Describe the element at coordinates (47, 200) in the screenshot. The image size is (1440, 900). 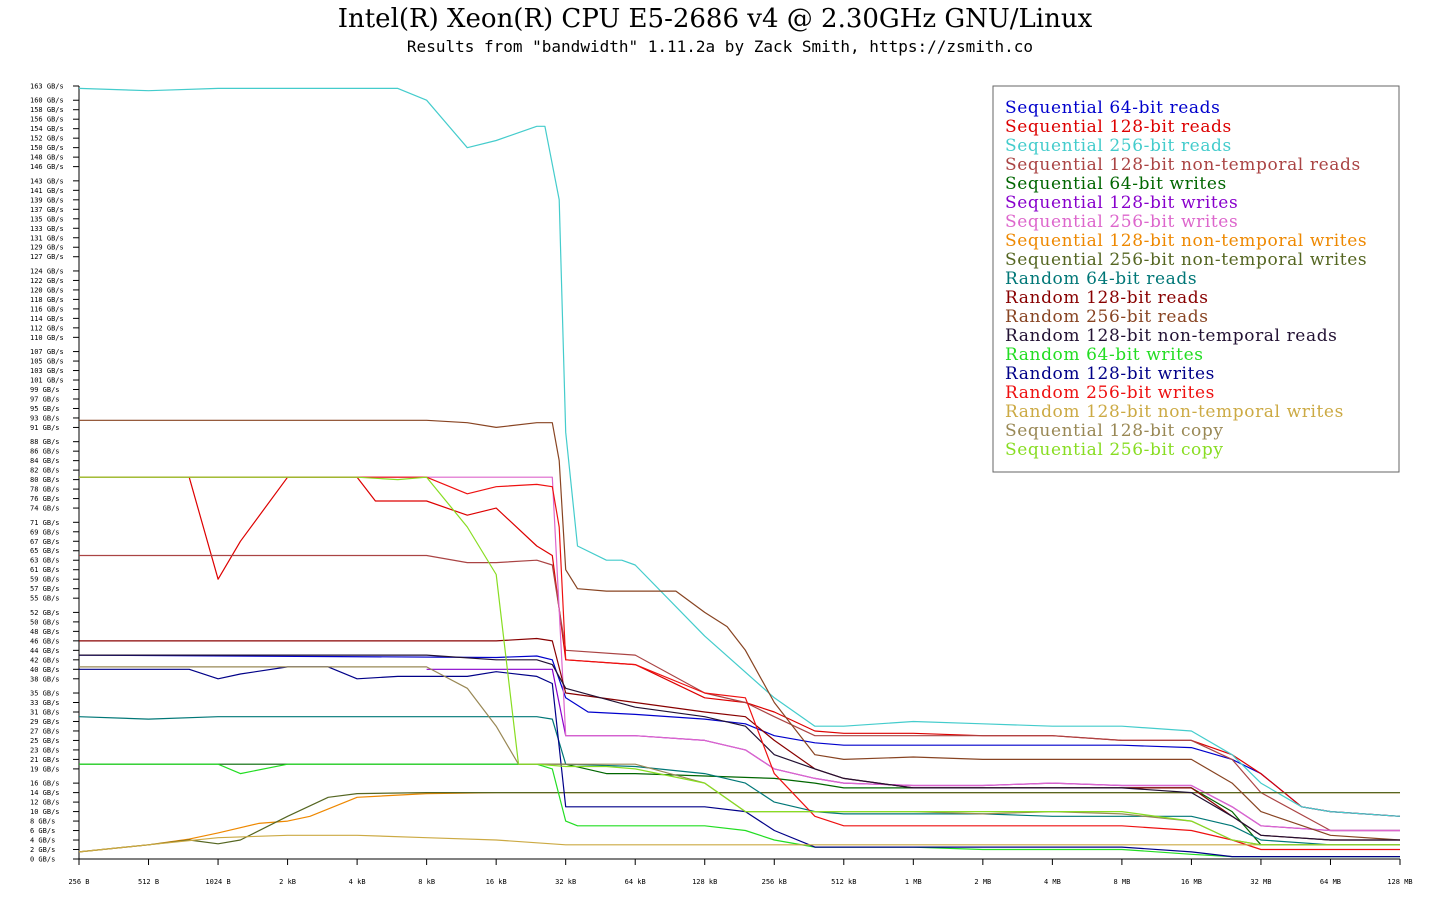
I see `y-tick-label: 139 GB/s` at that location.